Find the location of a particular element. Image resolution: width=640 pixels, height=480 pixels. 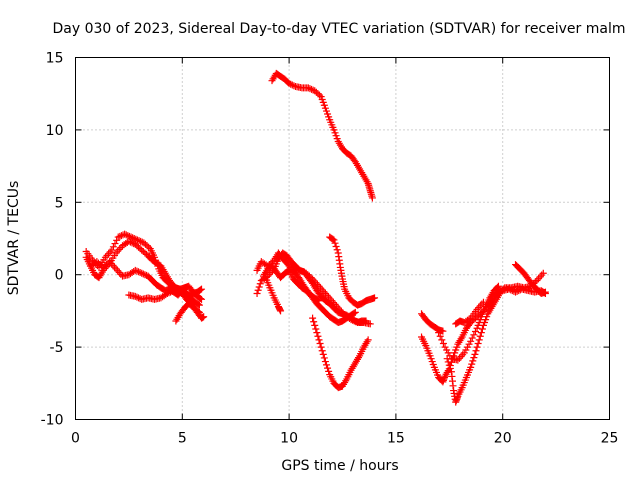

x-tick-label: 25 is located at coordinates (610, 439).